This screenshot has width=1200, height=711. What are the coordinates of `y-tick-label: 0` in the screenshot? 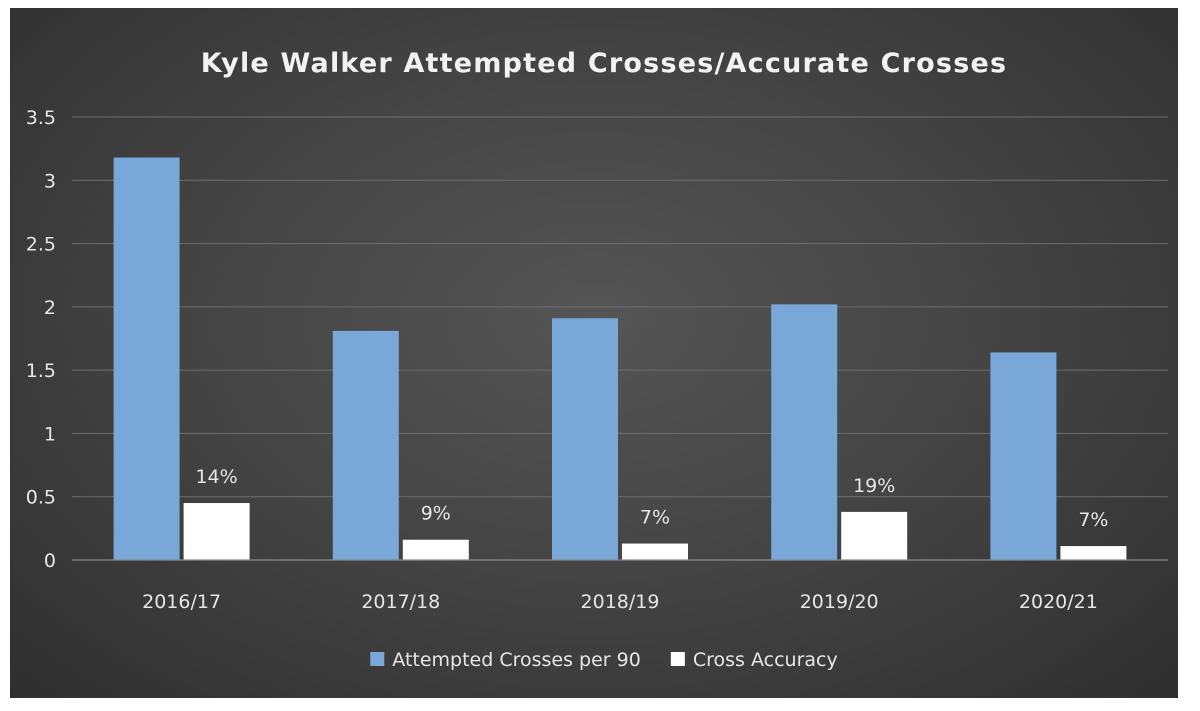 It's located at (50, 561).